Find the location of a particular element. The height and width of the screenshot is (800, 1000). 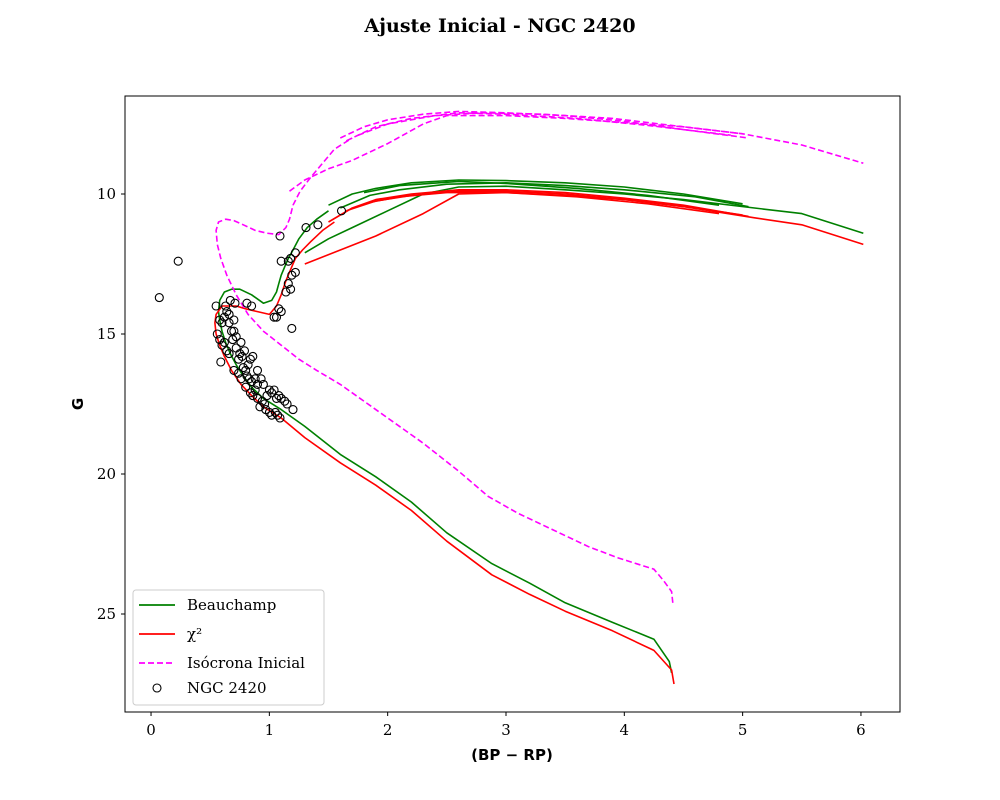

y-tick-label: 20 is located at coordinates (106, 474).